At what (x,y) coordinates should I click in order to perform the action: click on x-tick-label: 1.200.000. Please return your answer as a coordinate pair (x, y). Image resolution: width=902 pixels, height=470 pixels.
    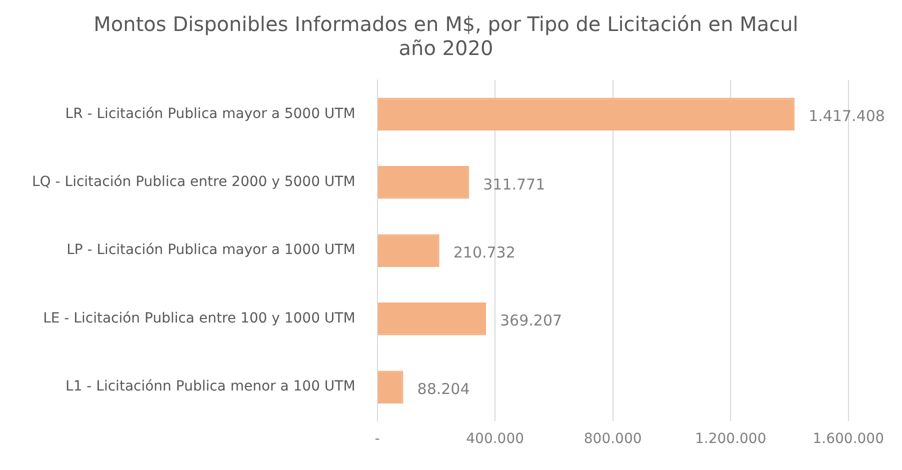
    Looking at the image, I should click on (730, 439).